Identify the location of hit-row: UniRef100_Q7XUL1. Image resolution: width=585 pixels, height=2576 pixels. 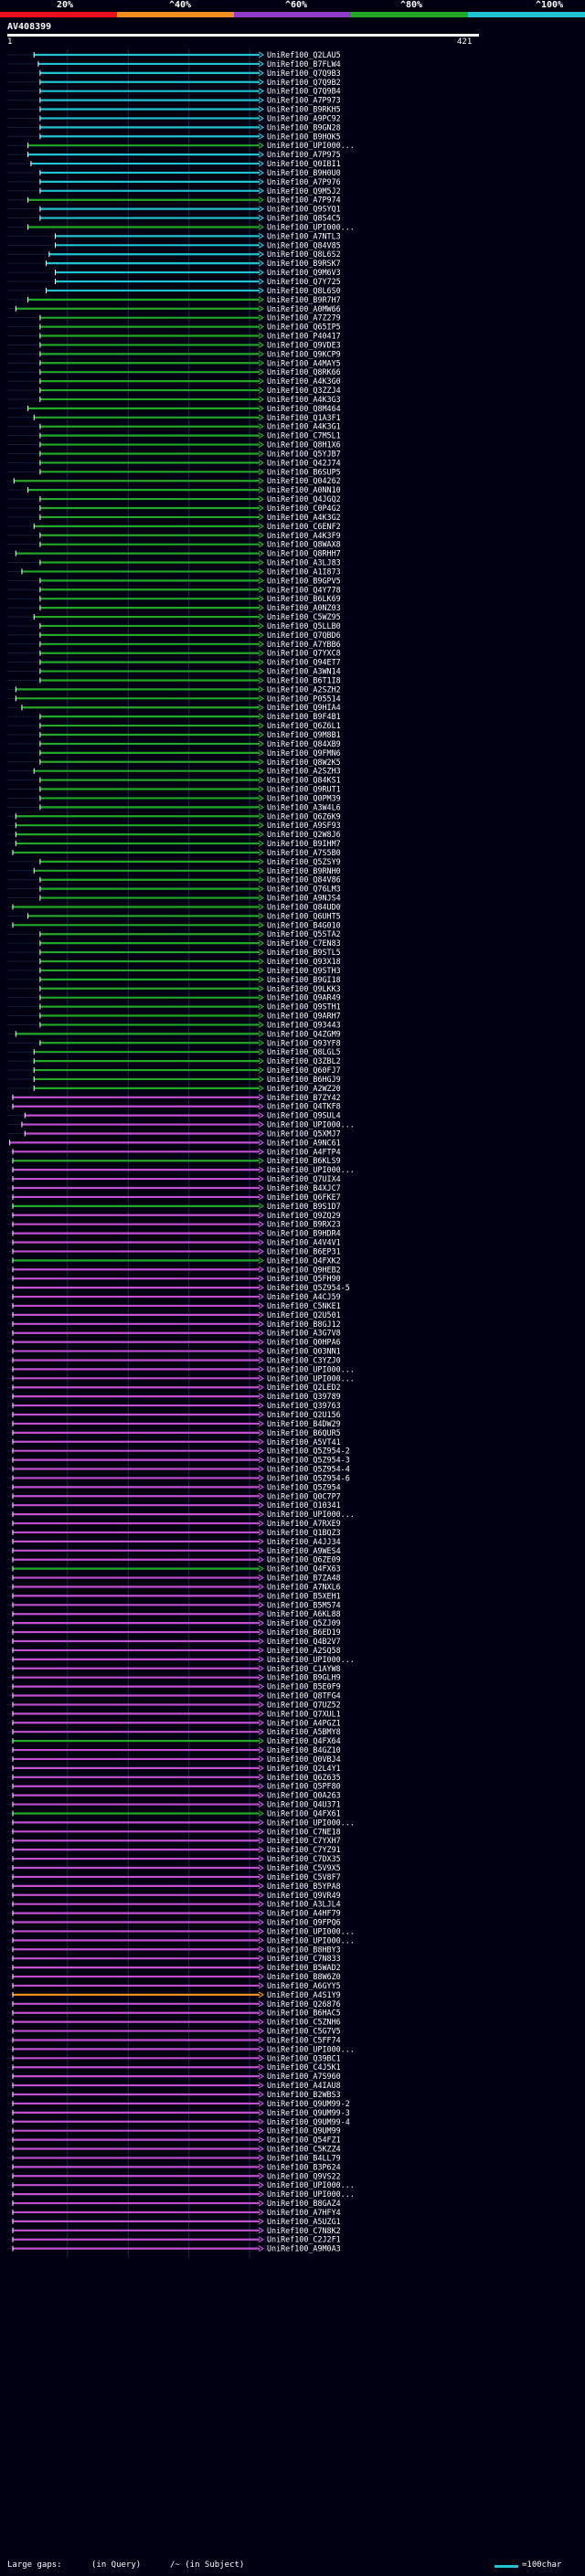
(174, 1713).